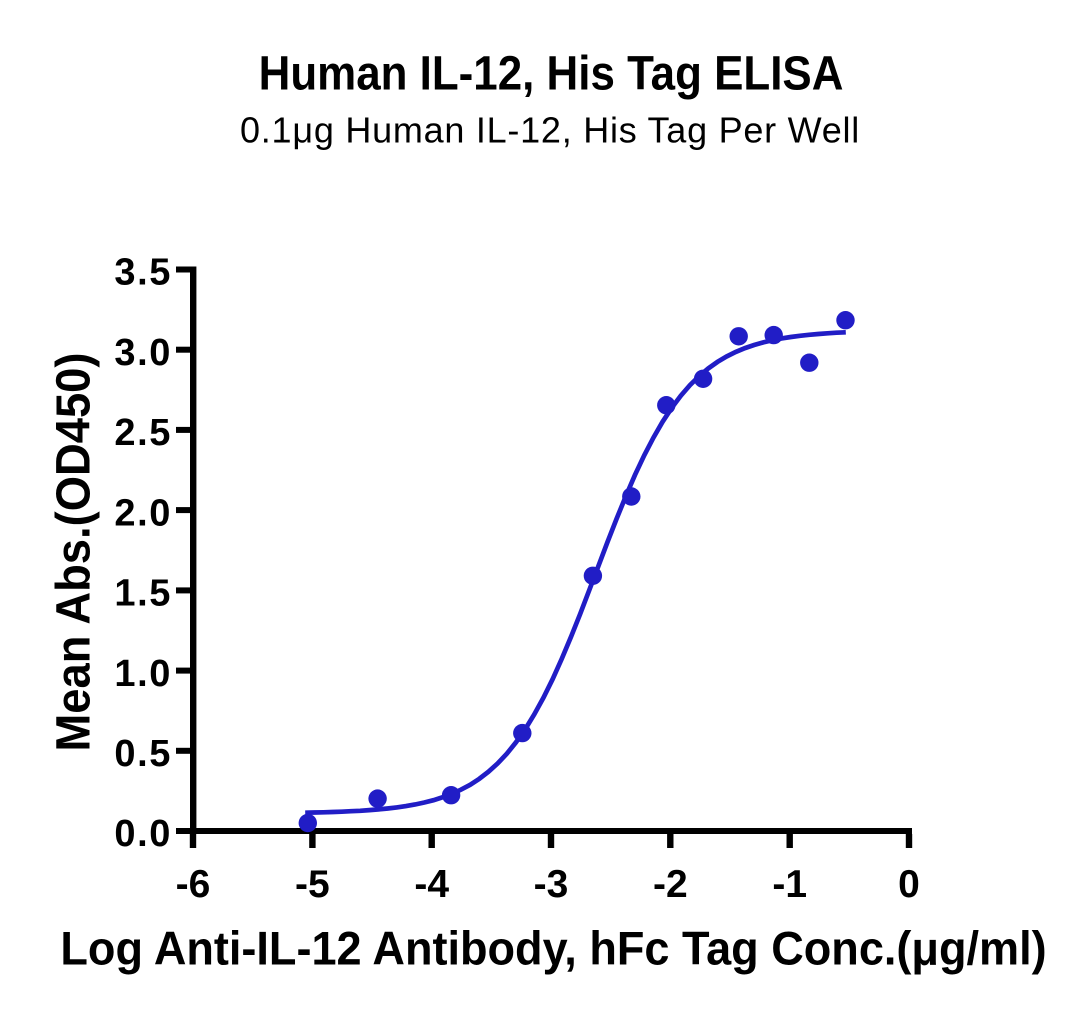  I want to click on svg-text: Mean Abs.(OD450), so click(73, 551).